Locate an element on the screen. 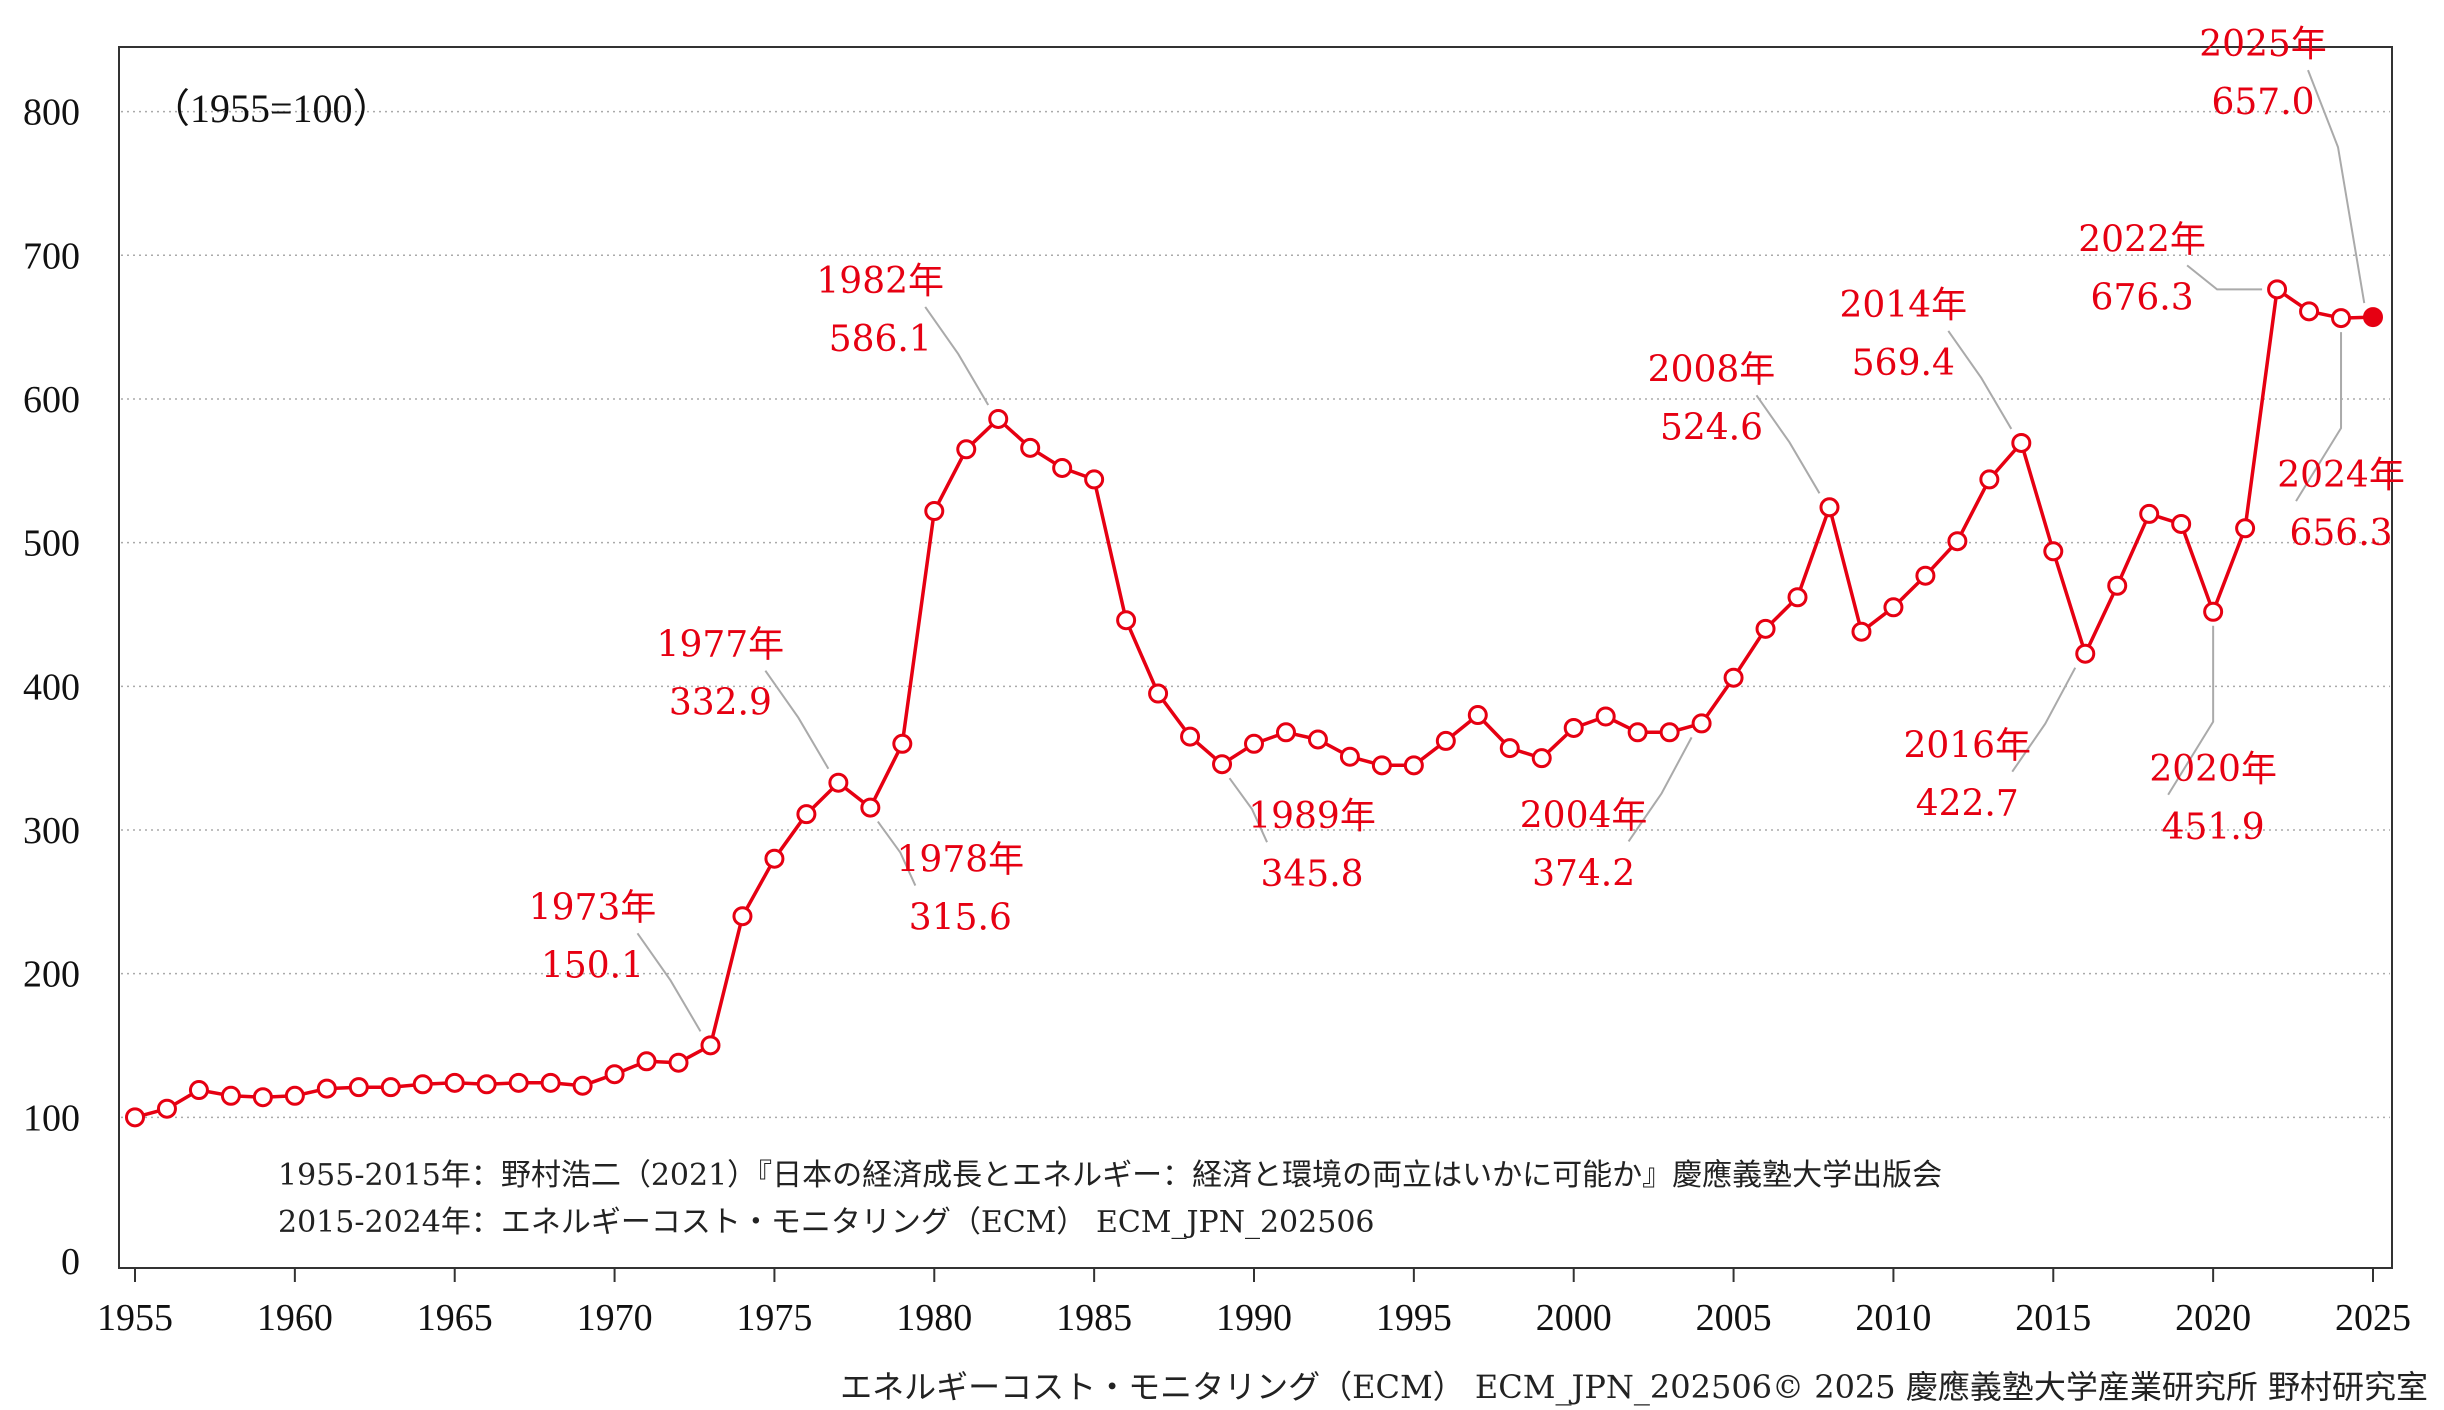 This screenshot has height=1410, width=2444. annotation-year: 1982年 is located at coordinates (880, 281).